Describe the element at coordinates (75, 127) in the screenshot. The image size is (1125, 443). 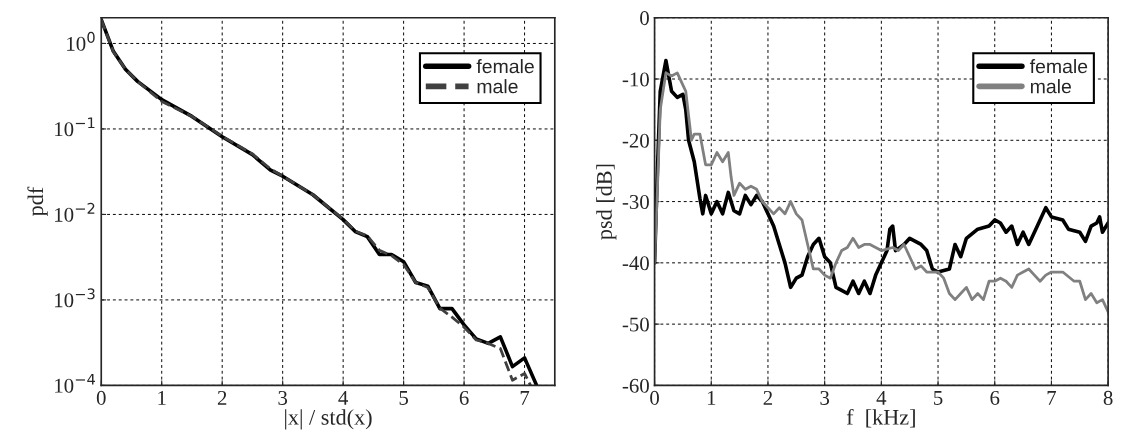
I see `y-tick-label: 10$^{−1}$` at that location.